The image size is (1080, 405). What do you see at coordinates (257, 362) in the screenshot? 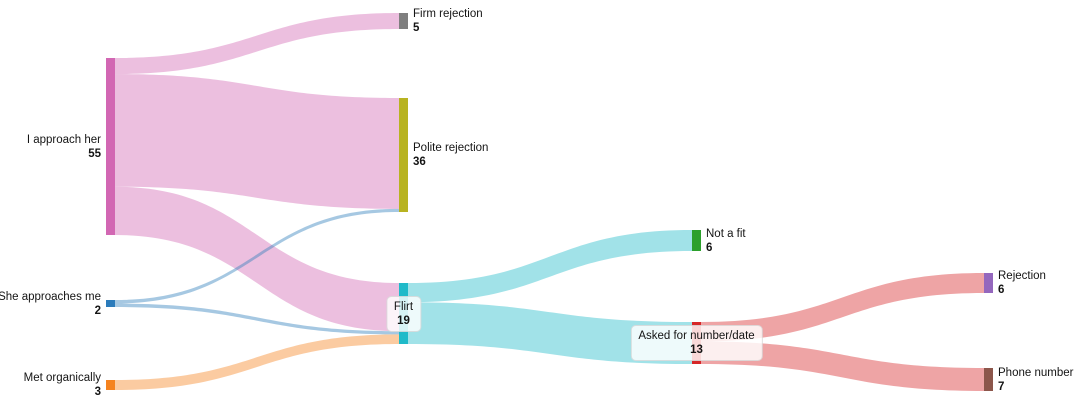
I see `sankey-link-met-organically-to-flirt` at bounding box center [257, 362].